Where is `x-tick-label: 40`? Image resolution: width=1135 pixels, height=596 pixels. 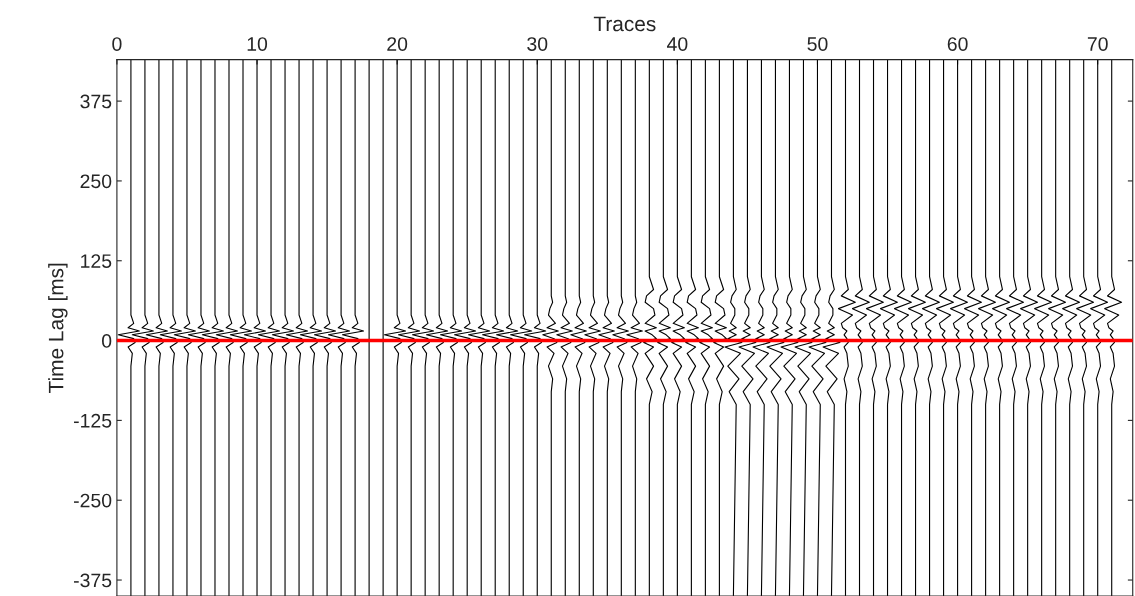
x-tick-label: 40 is located at coordinates (677, 44).